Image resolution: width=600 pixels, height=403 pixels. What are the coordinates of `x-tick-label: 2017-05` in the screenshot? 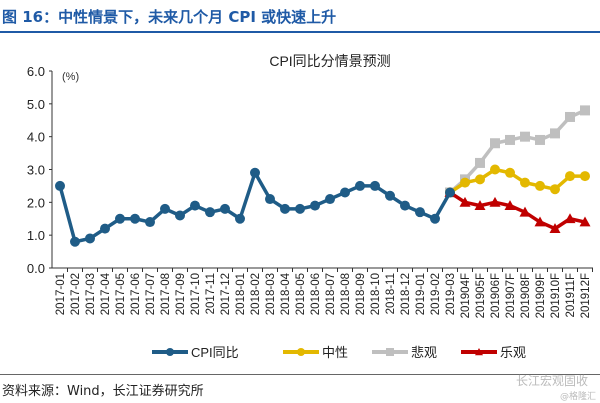 It's located at (121, 294).